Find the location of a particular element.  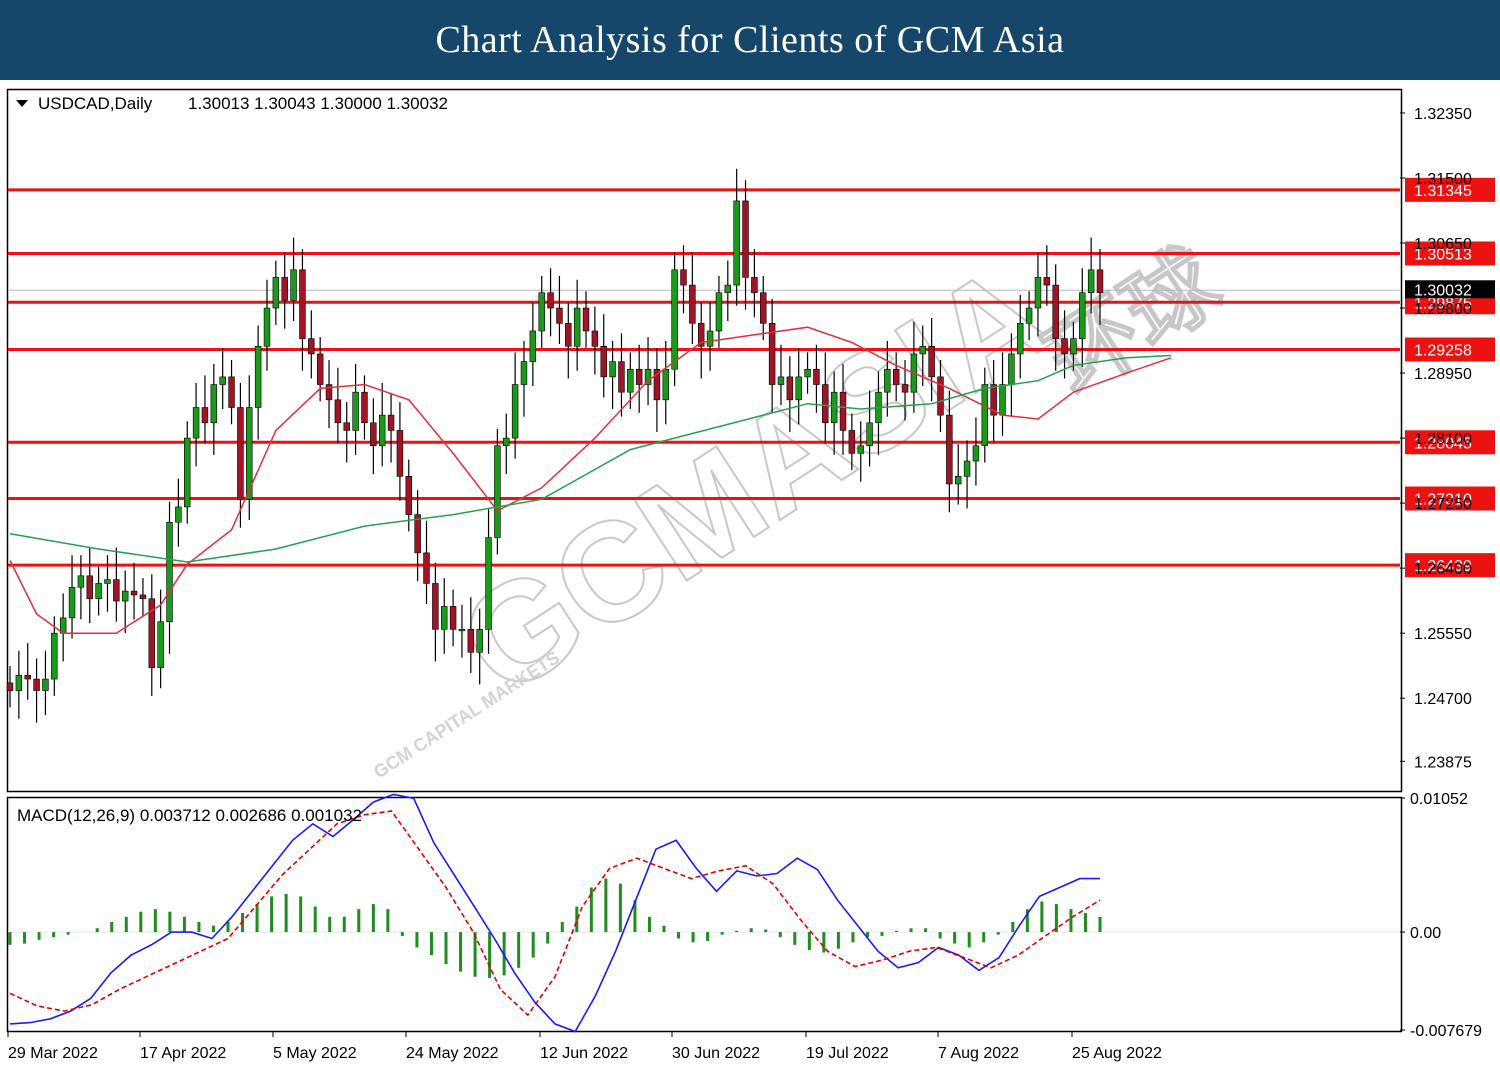

macd-tick-label: 0.01052 is located at coordinates (1439, 799).